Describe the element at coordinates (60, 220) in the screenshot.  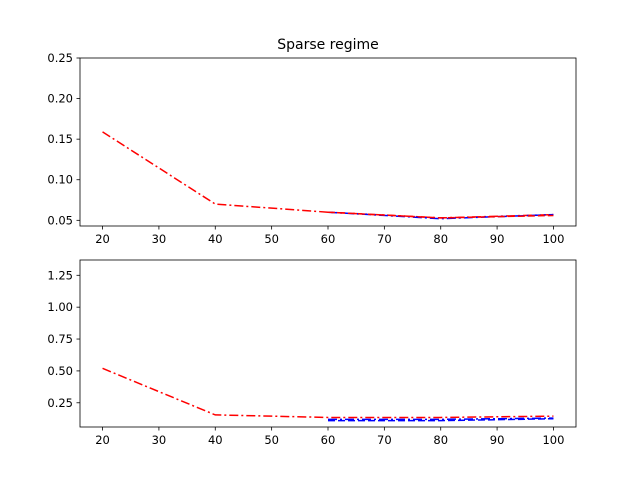
I see `y-tick-label: 0.05` at that location.